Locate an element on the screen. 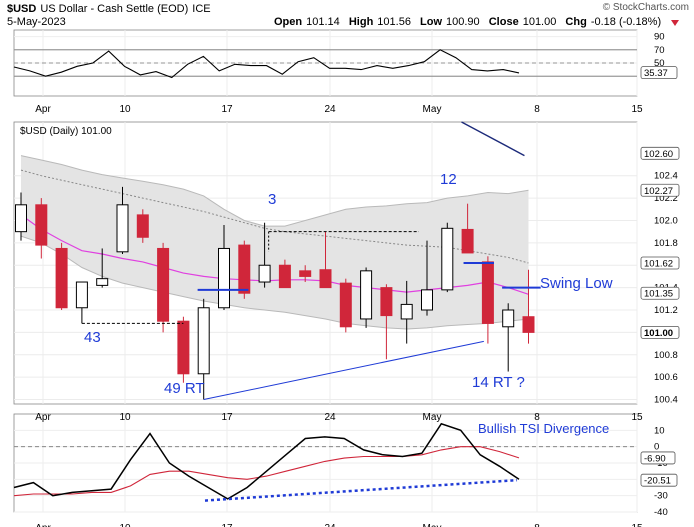  top-ytick-2: 50 is located at coordinates (659, 63).